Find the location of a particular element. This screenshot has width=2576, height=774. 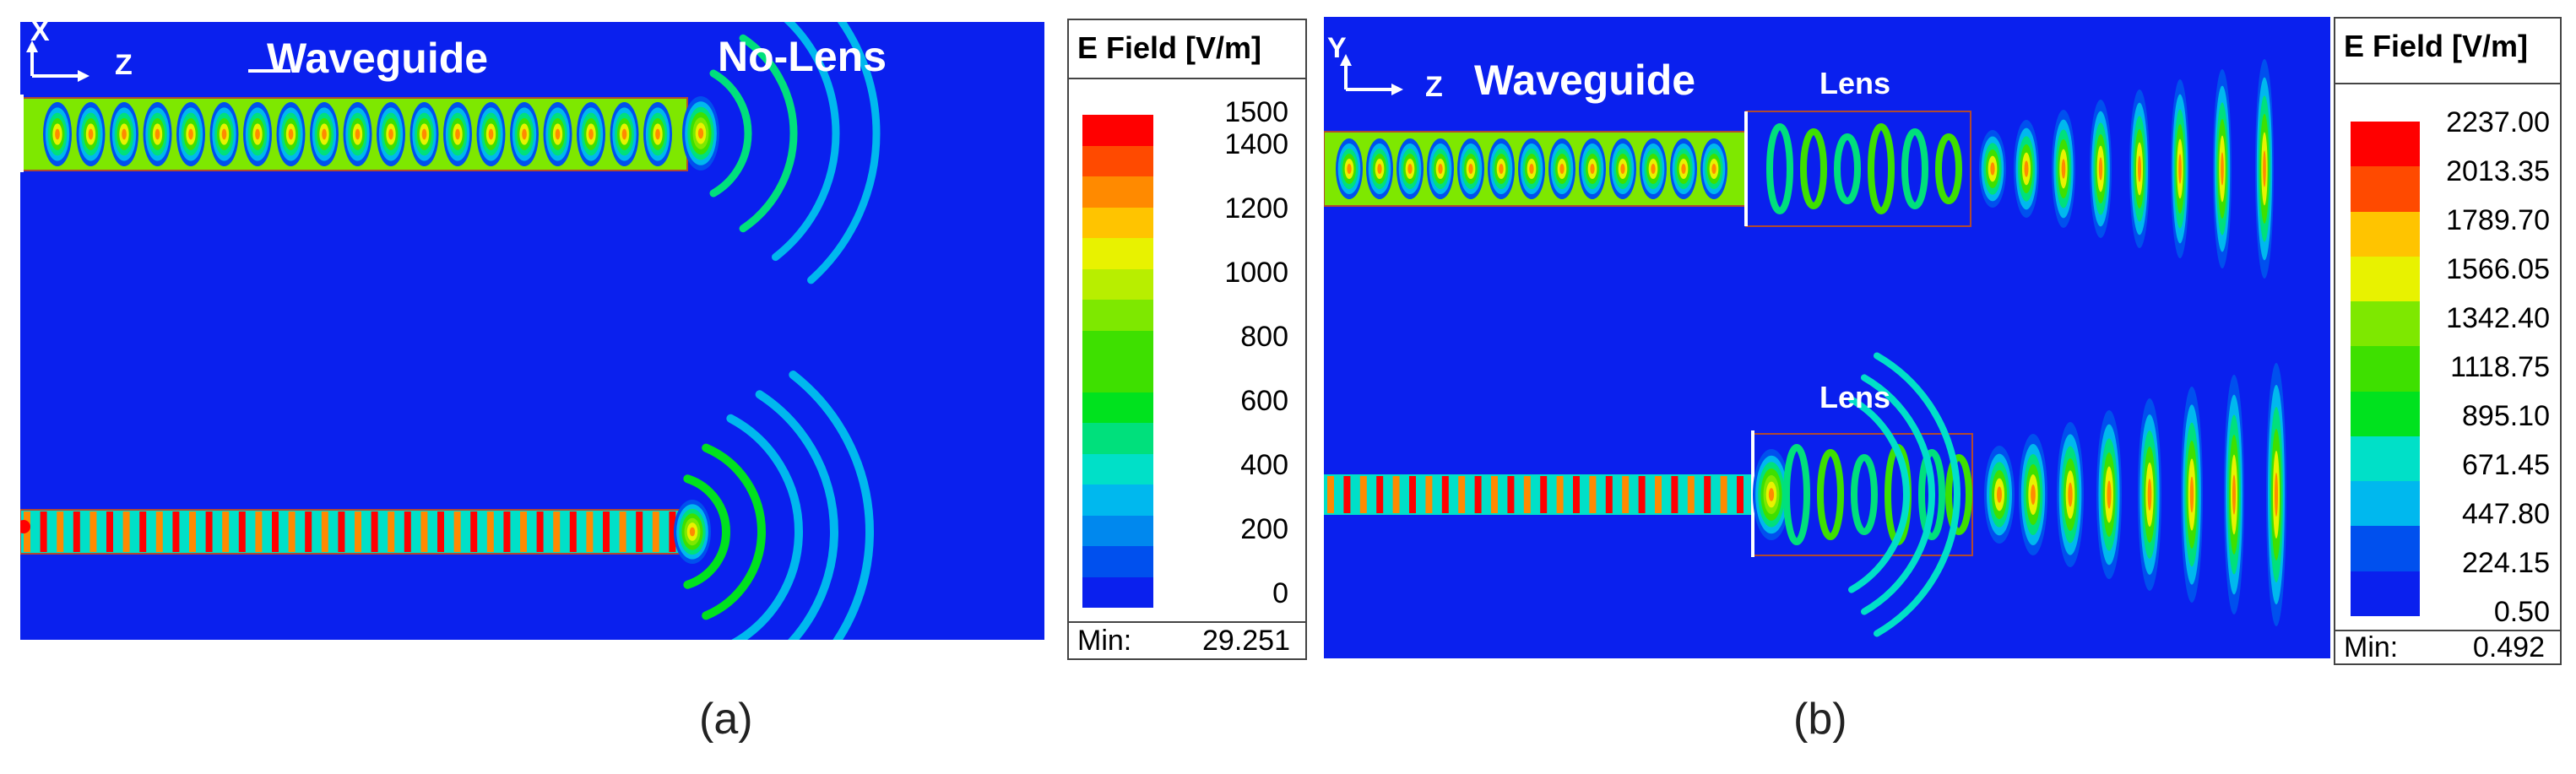

legend-title-b: E Field [V/m] is located at coordinates (2436, 46).